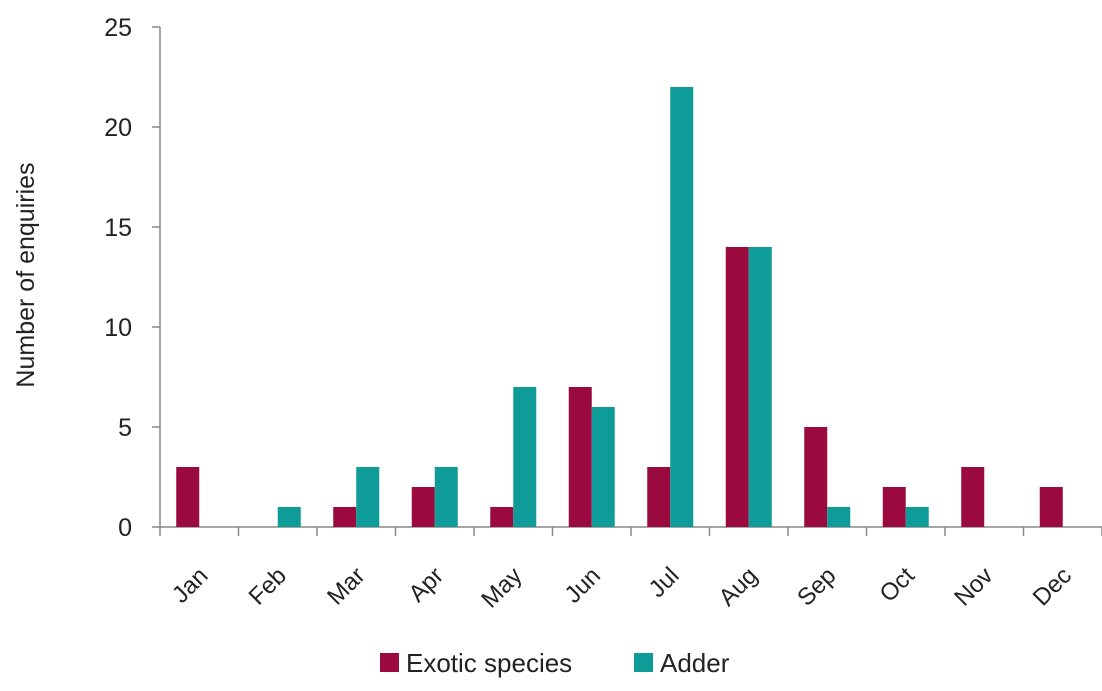  Describe the element at coordinates (368, 497) in the screenshot. I see `bar-adder-mar` at that location.